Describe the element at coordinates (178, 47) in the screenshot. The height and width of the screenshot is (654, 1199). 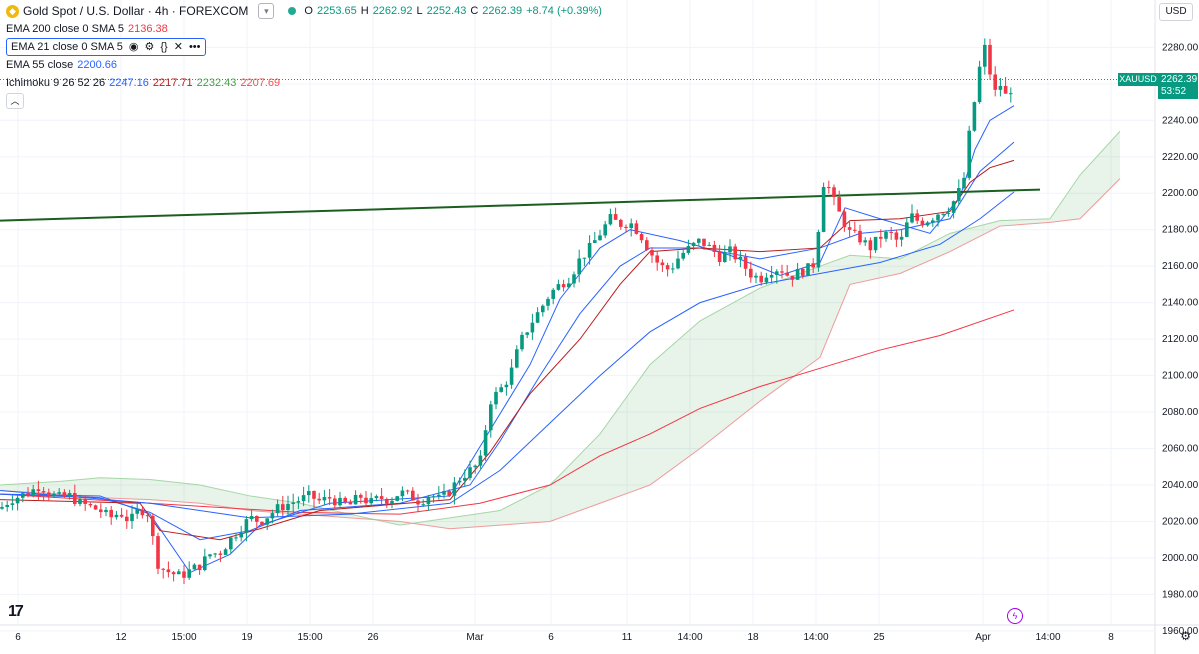
I see `close-icon: ✕` at that location.